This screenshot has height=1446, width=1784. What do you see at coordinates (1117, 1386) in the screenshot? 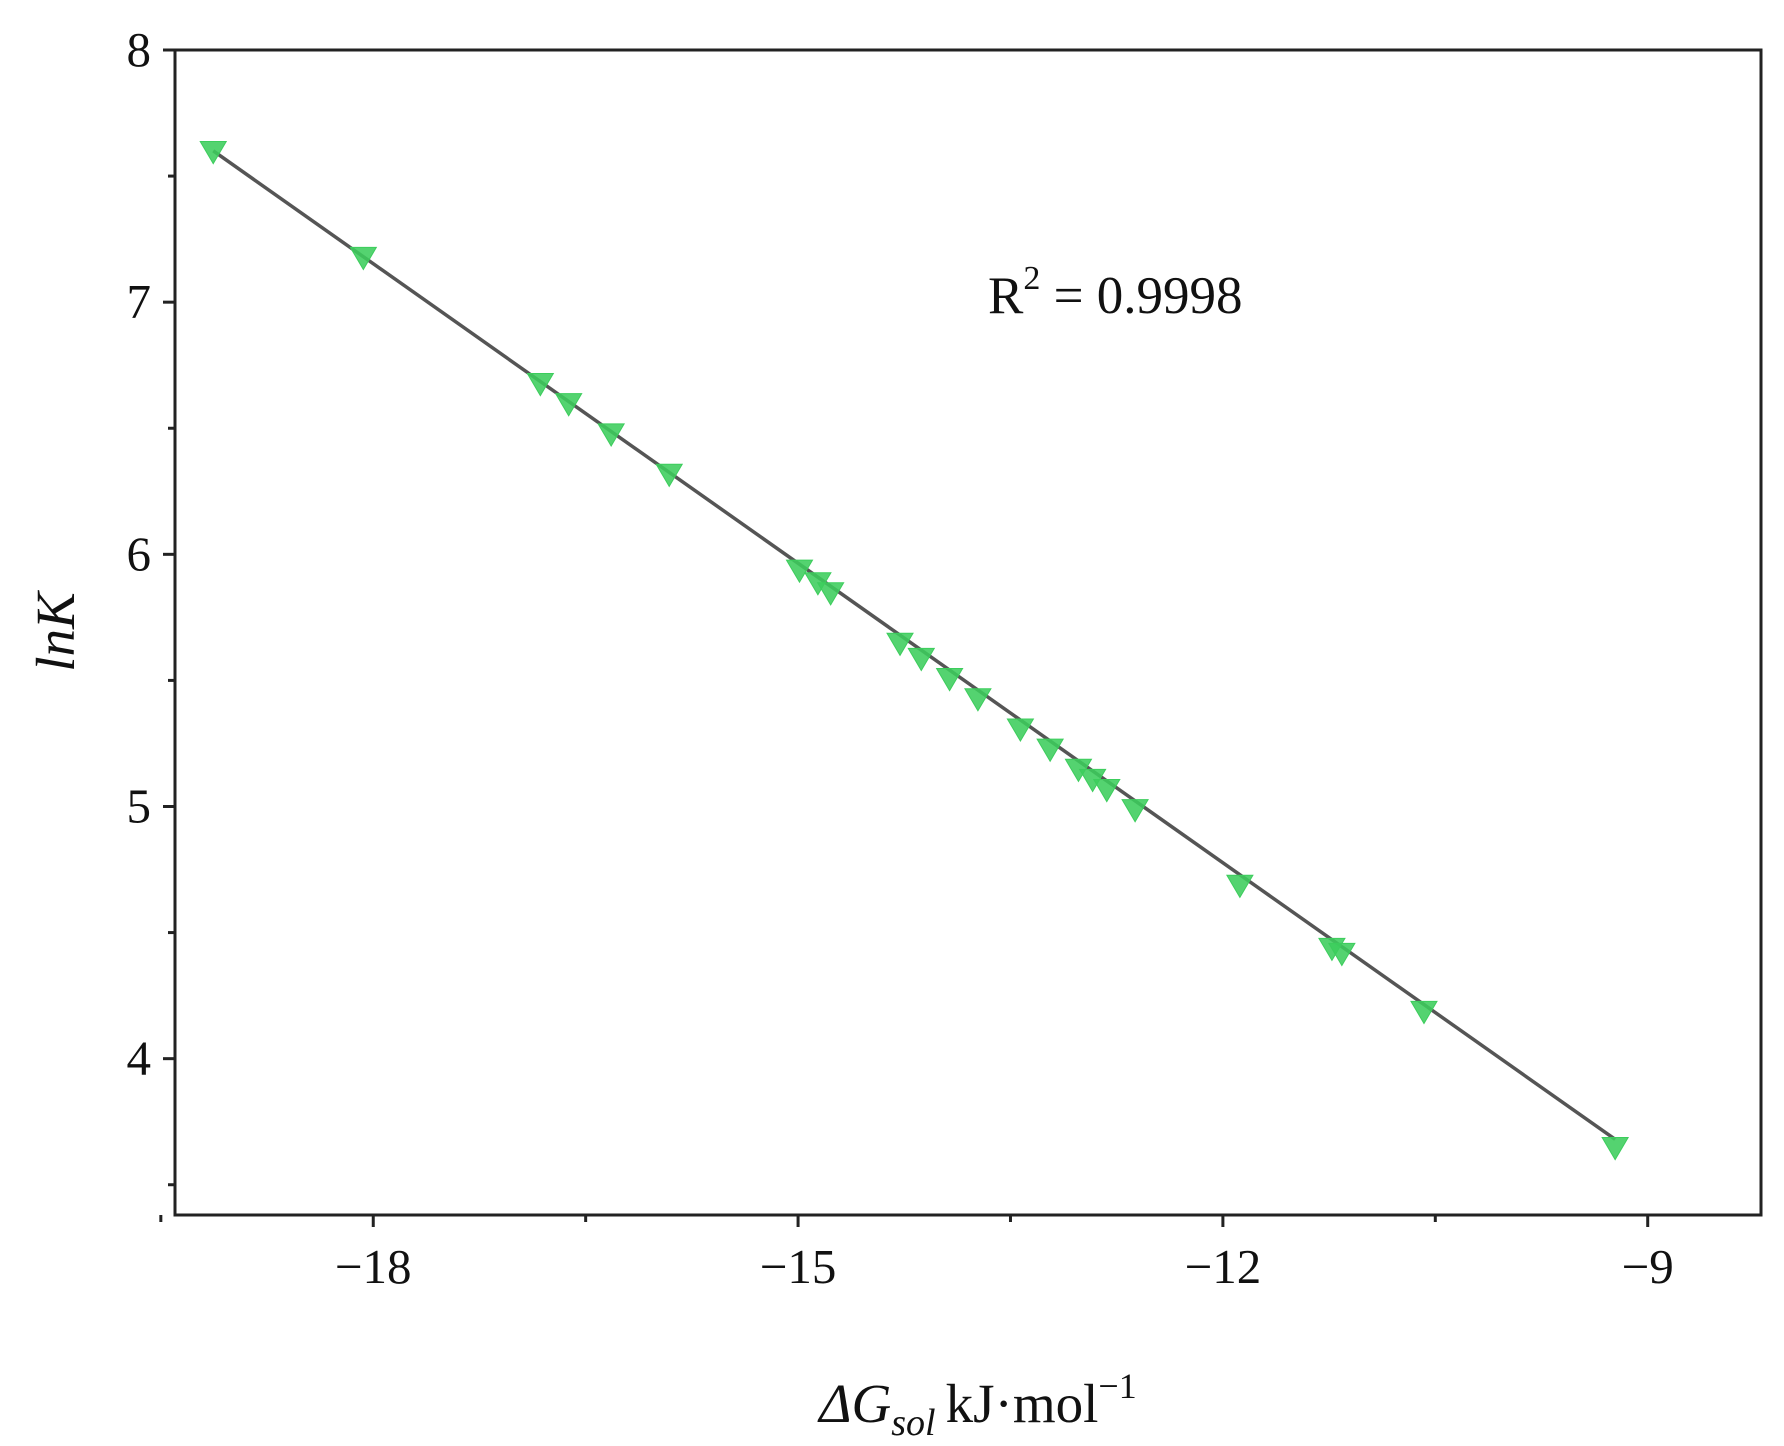
I see `x-axis-unit-exponent: −1` at bounding box center [1117, 1386].